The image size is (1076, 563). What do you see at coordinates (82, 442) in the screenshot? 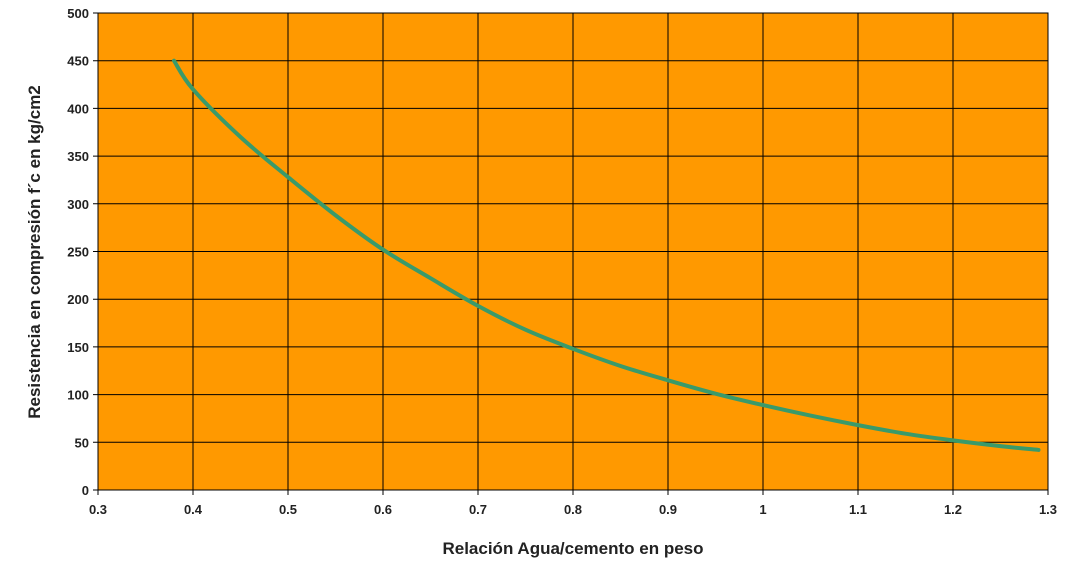
I see `y-tick-label: 50` at bounding box center [82, 442].